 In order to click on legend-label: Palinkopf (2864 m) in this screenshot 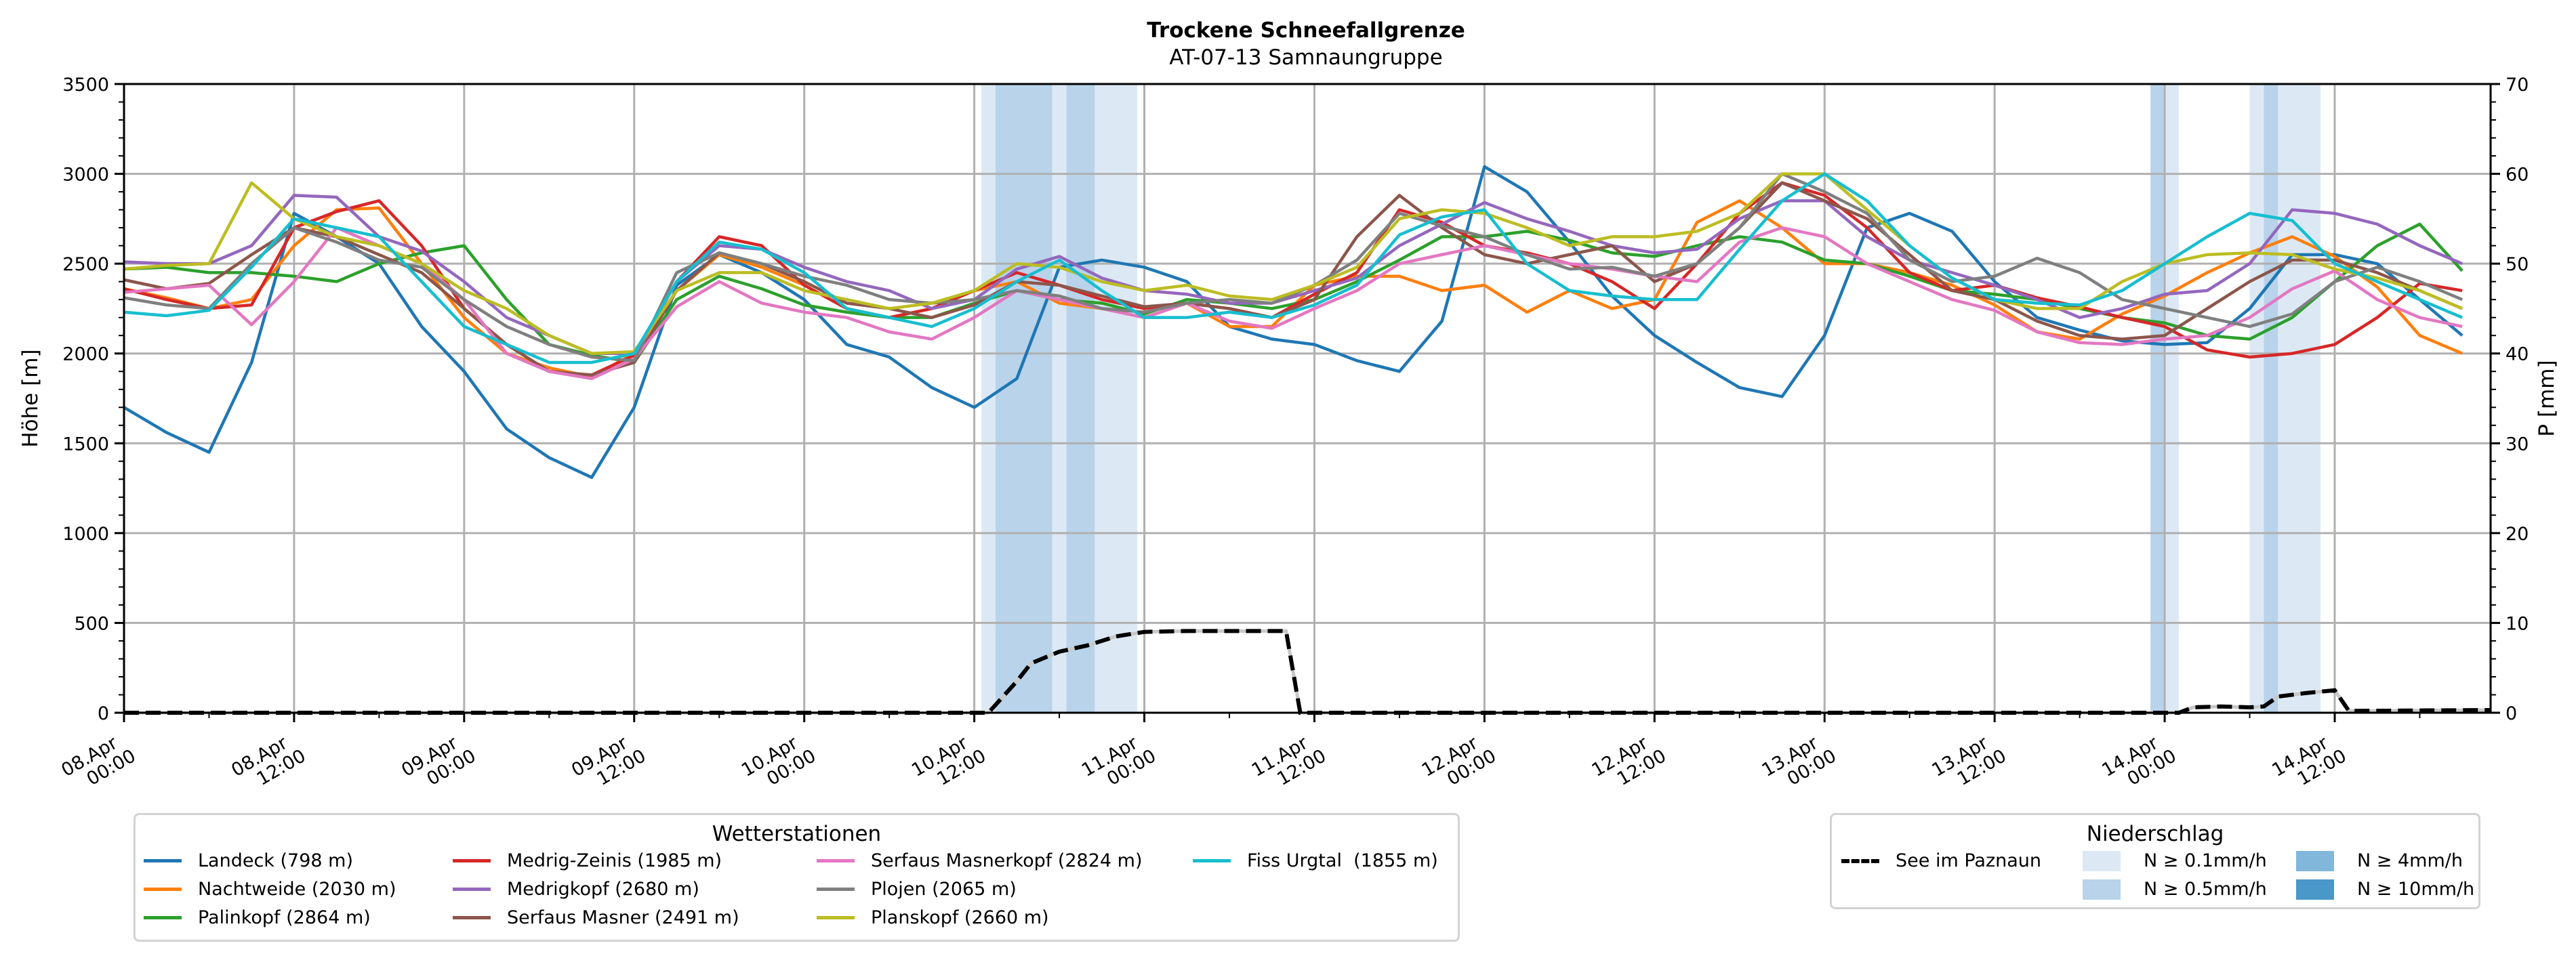, I will do `click(285, 917)`.